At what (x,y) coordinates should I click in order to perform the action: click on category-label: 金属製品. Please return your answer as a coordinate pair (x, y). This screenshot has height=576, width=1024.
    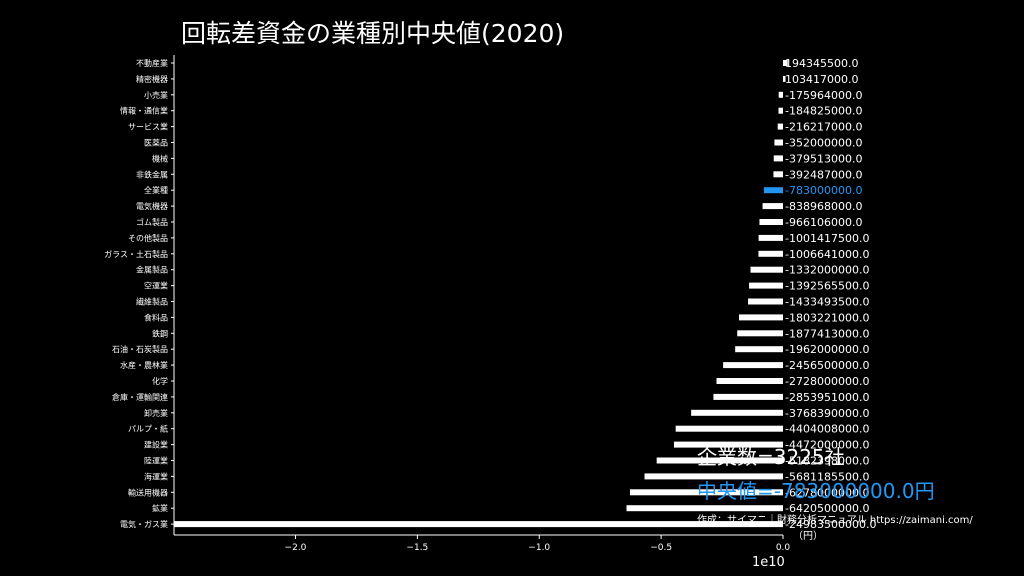
    Looking at the image, I should click on (152, 270).